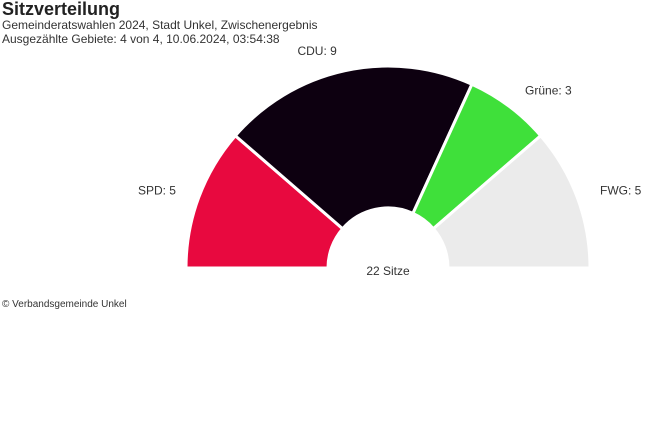 The image size is (655, 433). What do you see at coordinates (157, 190) in the screenshot?
I see `seat-label-spd: SPD: 5` at bounding box center [157, 190].